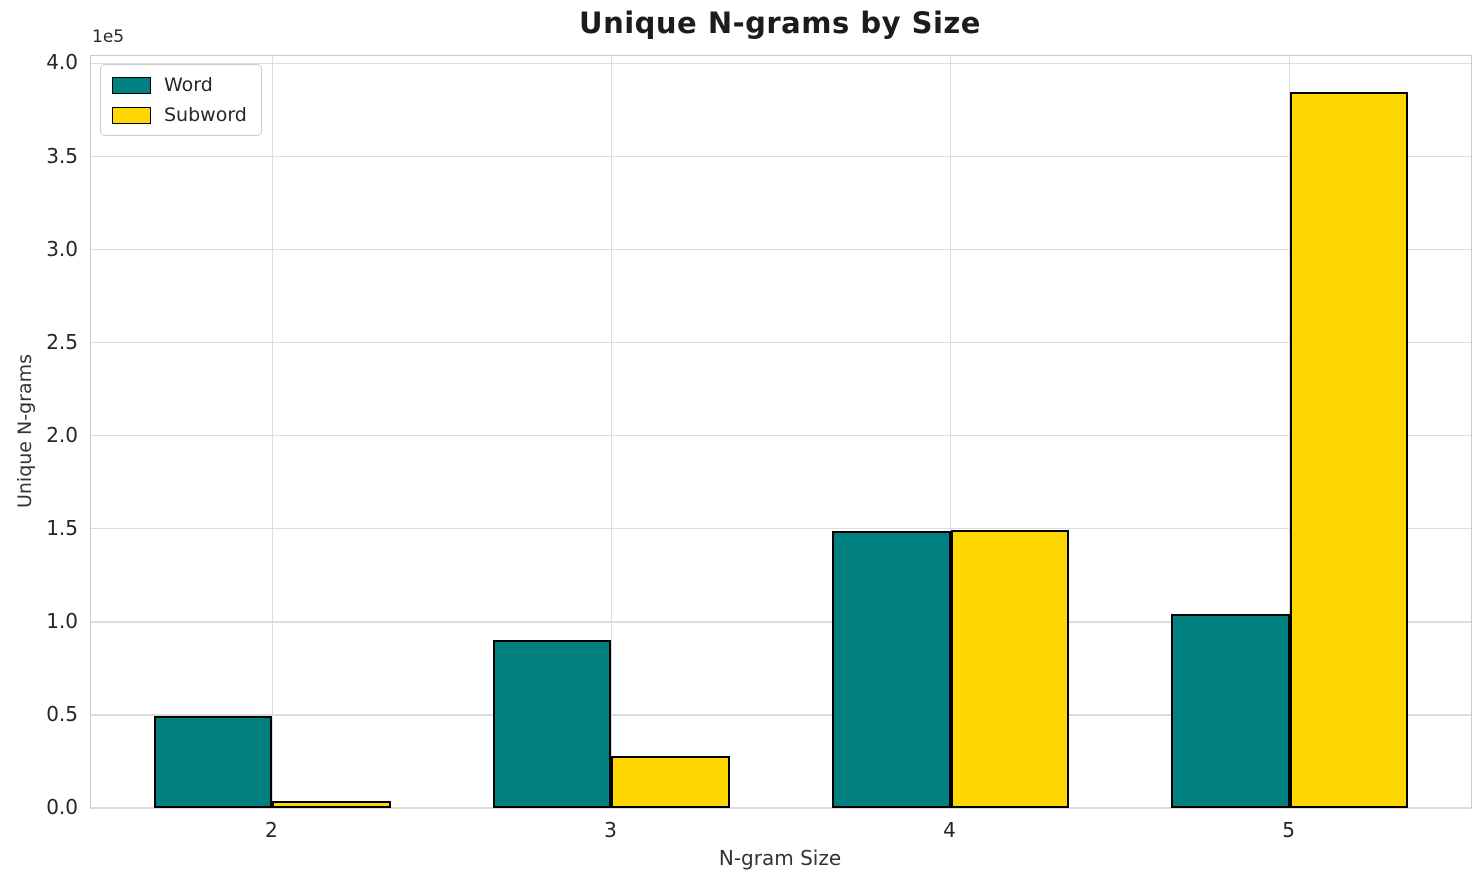 Image resolution: width=1484 pixels, height=885 pixels. What do you see at coordinates (62, 527) in the screenshot?
I see `ytick-label-1.5: 1.5` at bounding box center [62, 527].